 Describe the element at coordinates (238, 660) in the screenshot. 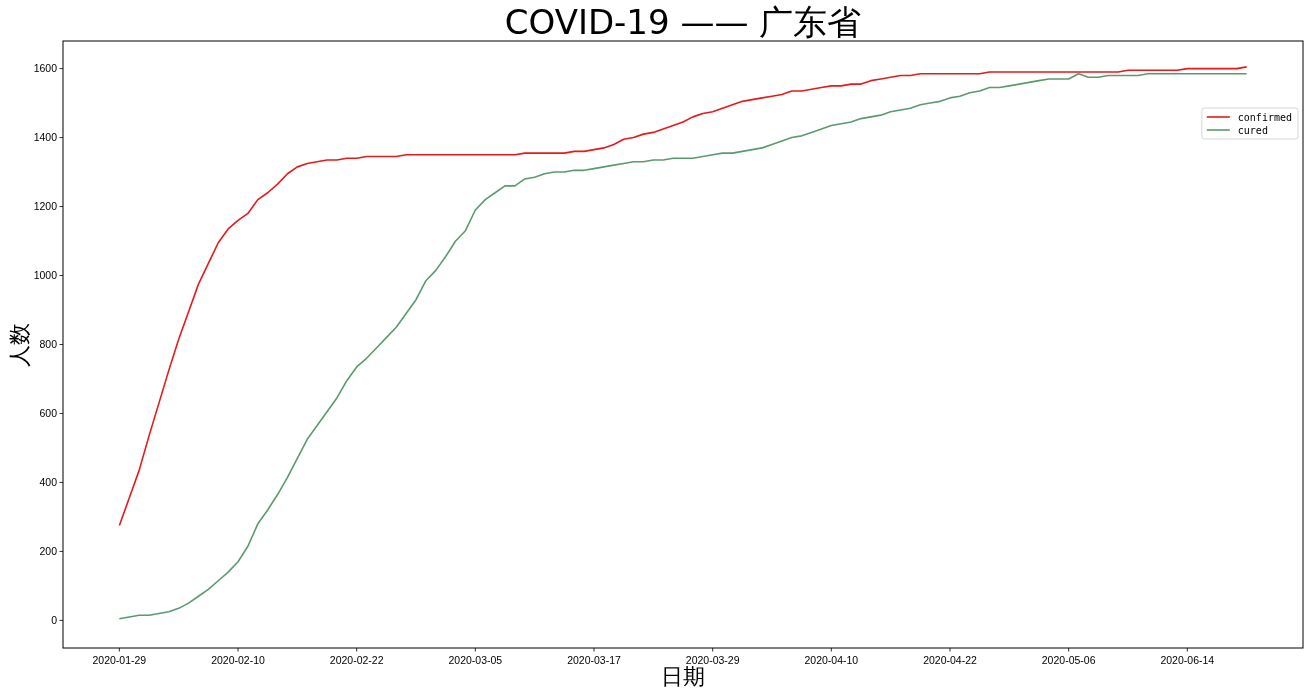

I see `x-tick-label: 2020-02-10` at that location.